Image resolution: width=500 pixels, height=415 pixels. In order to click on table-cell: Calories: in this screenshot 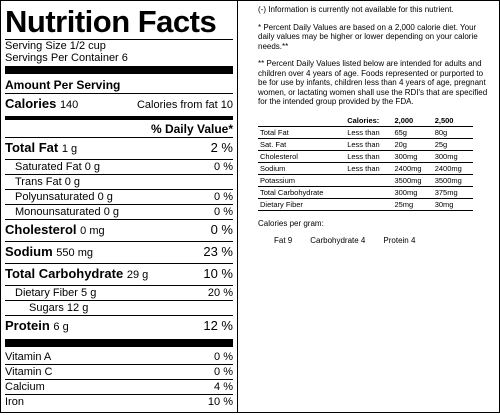, I will do `click(369, 120)`.